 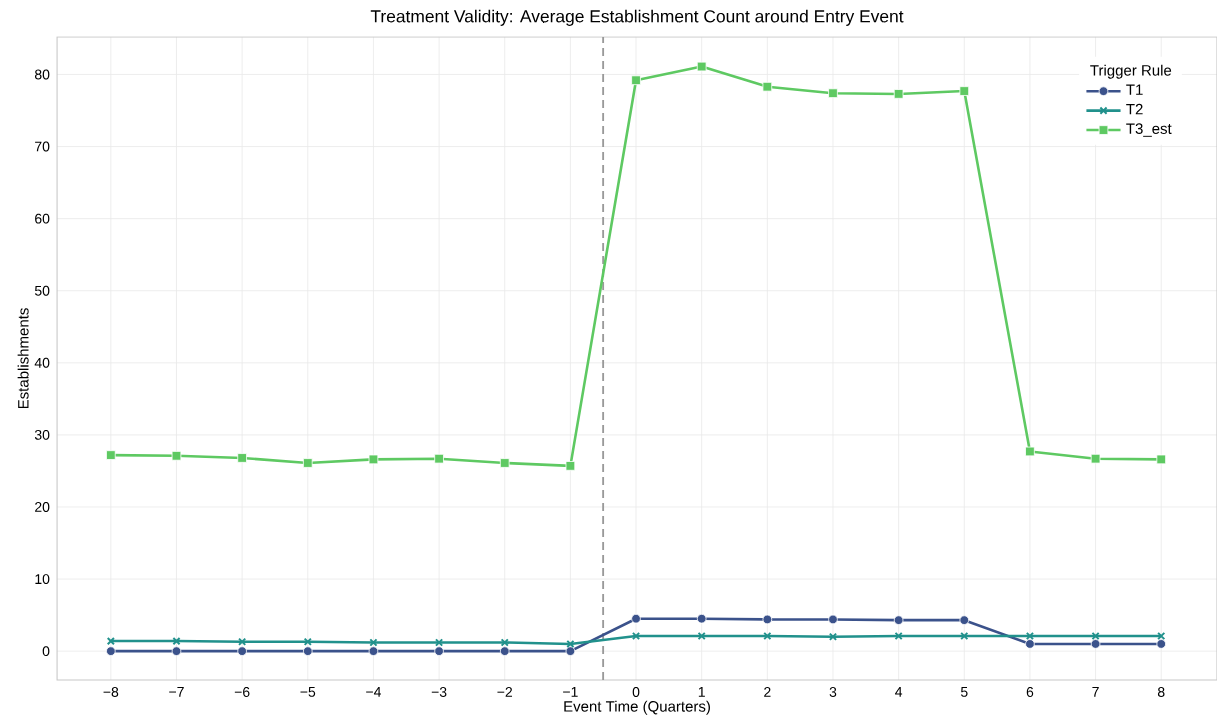 I want to click on x-tick-label: −8, so click(x=111, y=692).